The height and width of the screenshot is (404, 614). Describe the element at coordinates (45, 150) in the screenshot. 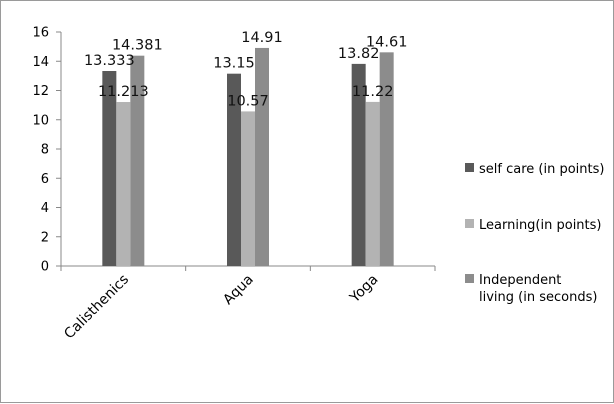

I see `y-tick-label: 8` at that location.